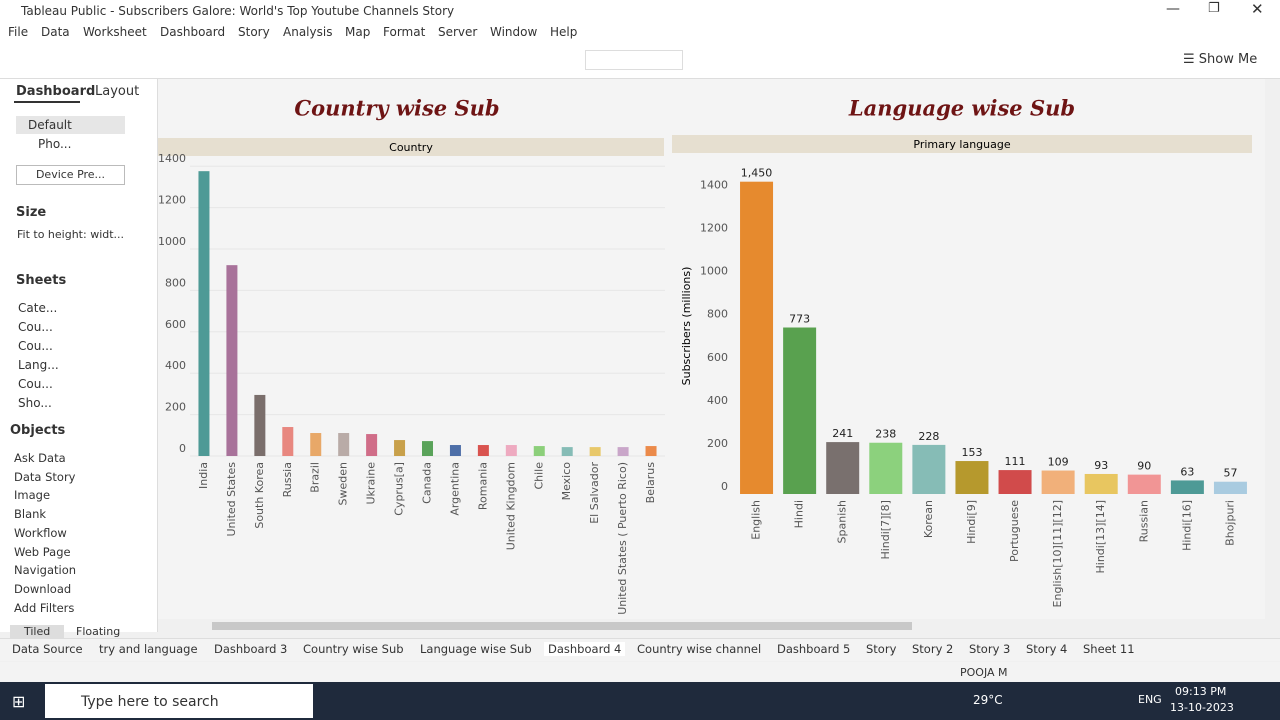 This screenshot has width=1280, height=720. I want to click on minimize: —, so click(1173, 9).